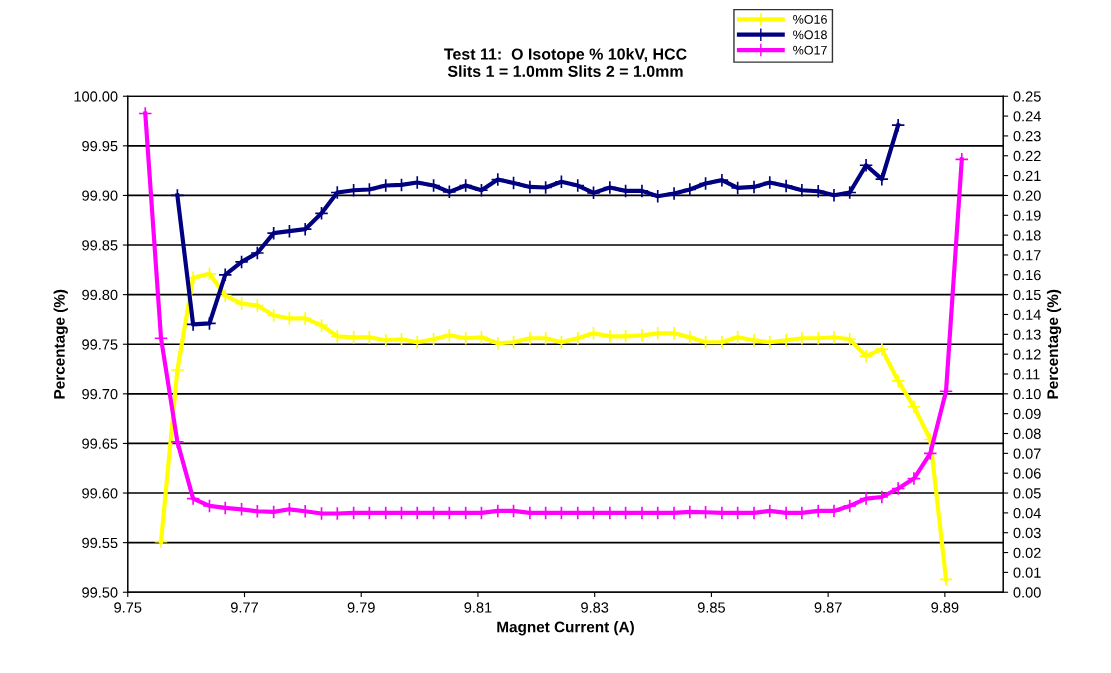 This screenshot has height=673, width=1111. Describe the element at coordinates (478, 607) in the screenshot. I see `x-tick-label: 9.81` at that location.